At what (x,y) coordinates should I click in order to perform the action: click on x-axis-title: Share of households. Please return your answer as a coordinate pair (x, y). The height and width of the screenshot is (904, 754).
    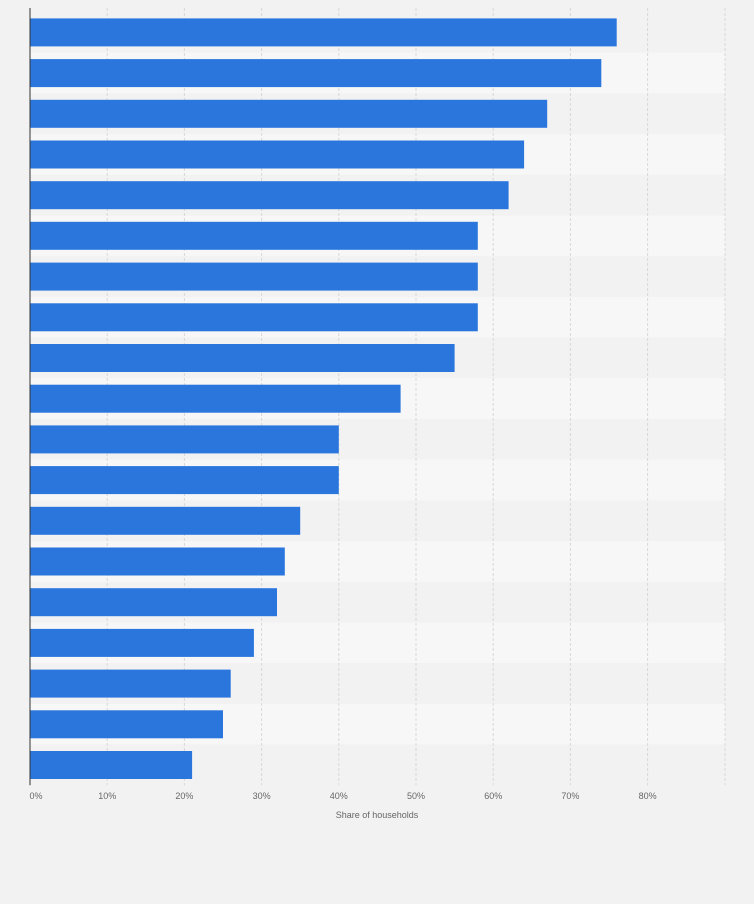
    Looking at the image, I should click on (377, 815).